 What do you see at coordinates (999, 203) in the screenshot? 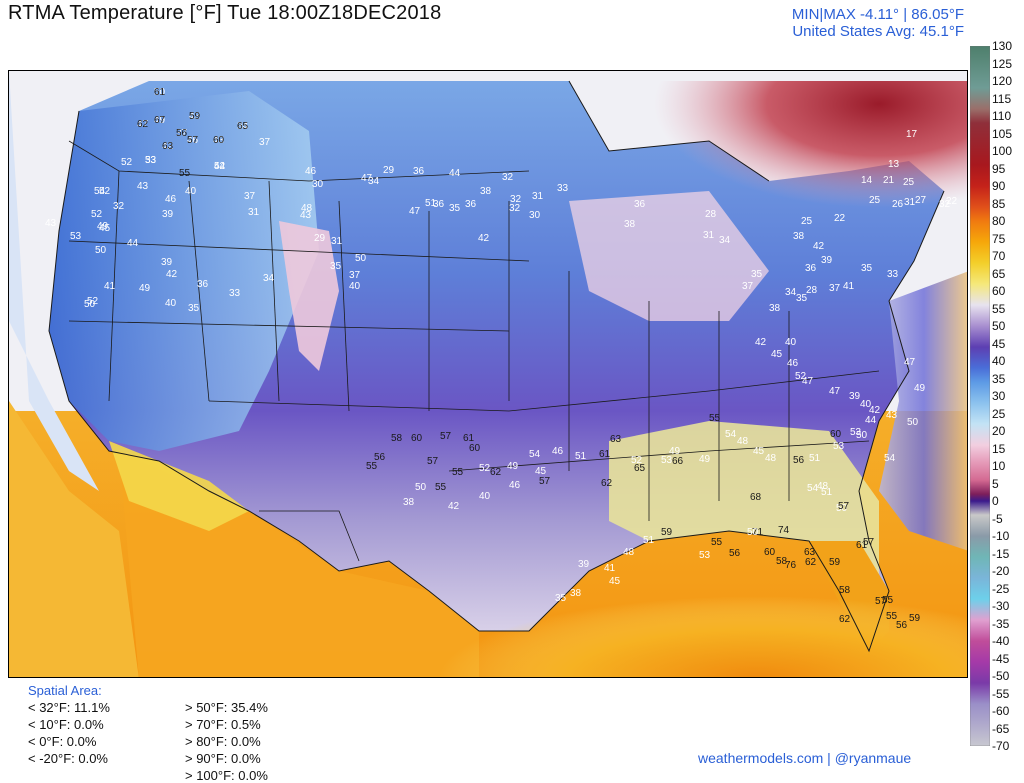
I see `color-scale-label: 85` at bounding box center [999, 203].